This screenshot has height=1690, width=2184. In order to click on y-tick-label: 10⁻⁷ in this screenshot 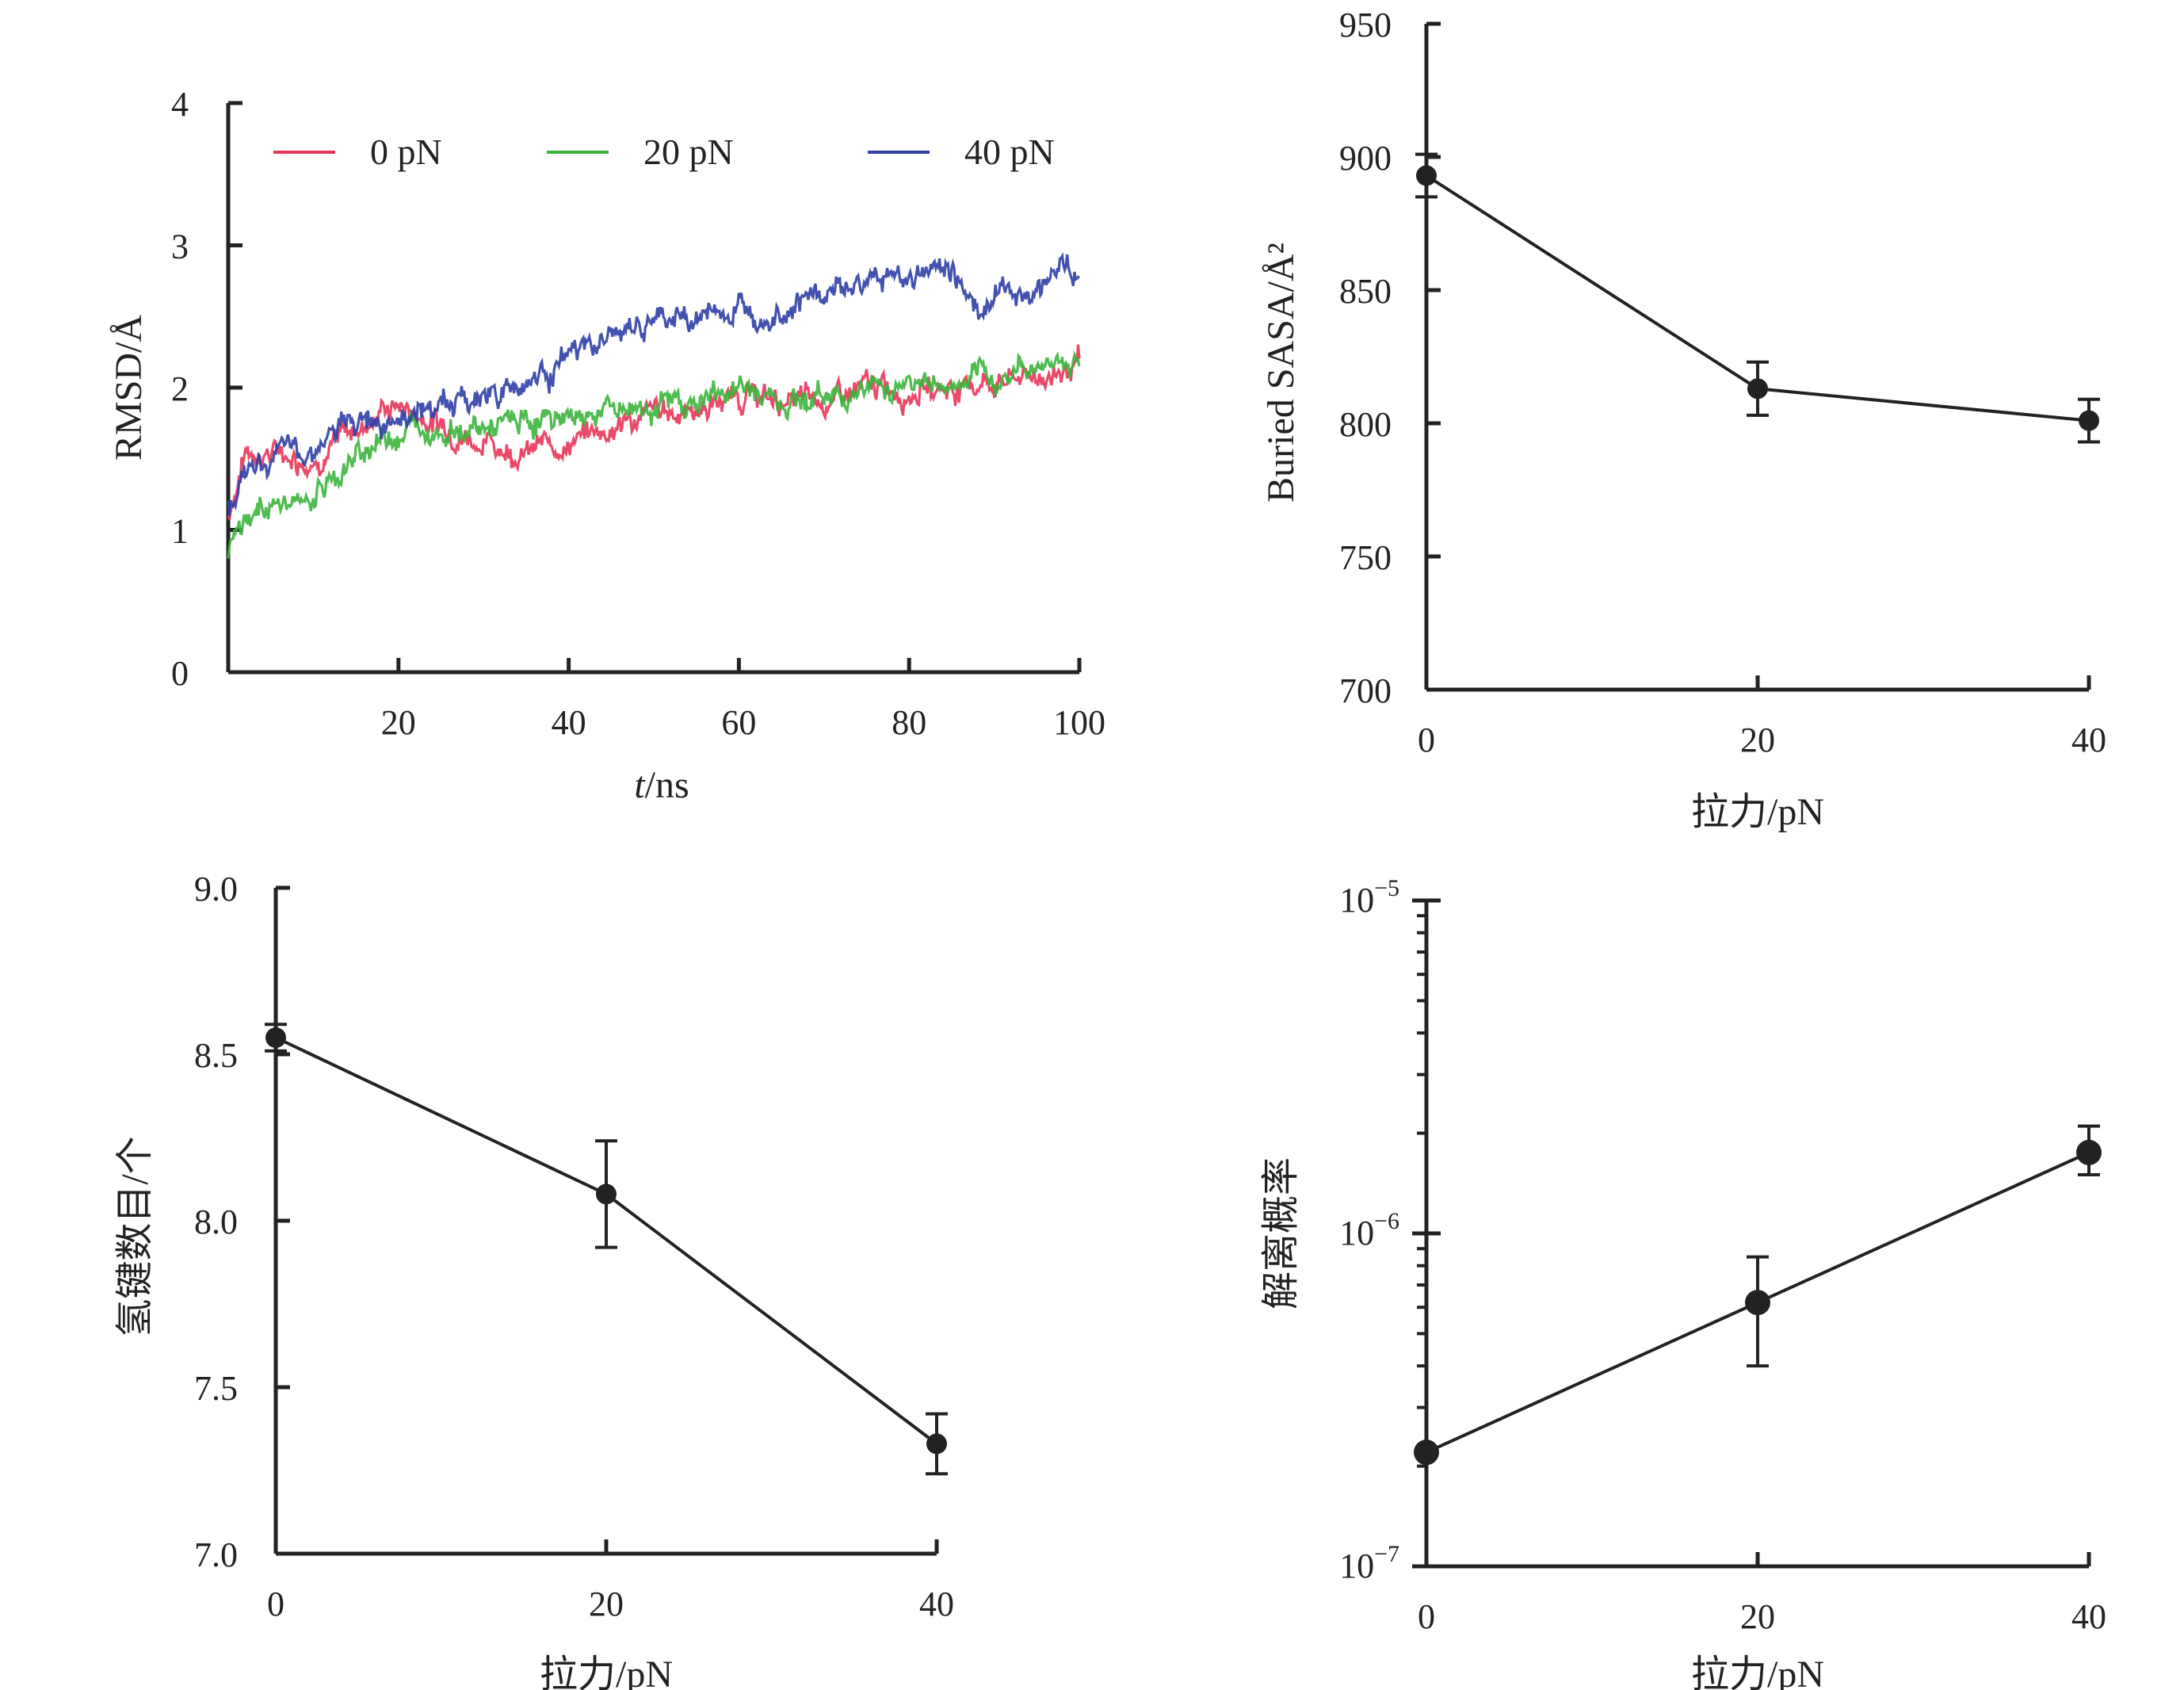, I will do `click(1369, 1563)`.